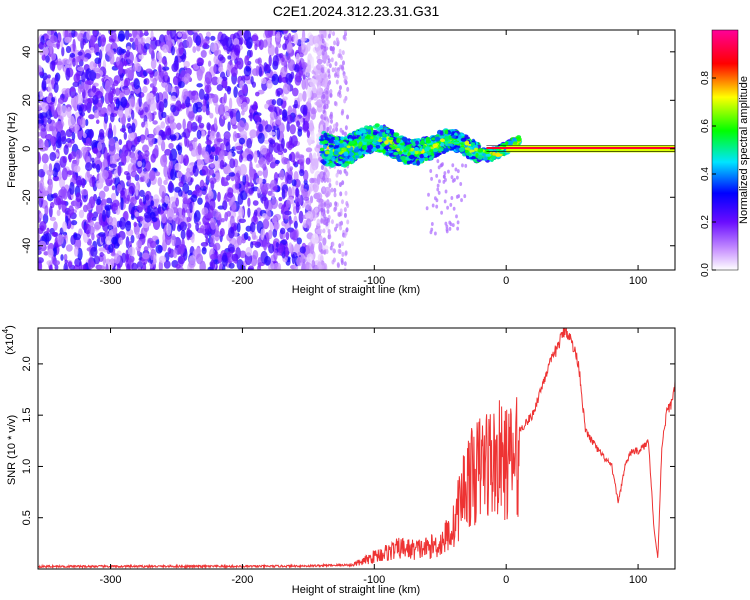 This screenshot has width=750, height=600. I want to click on snr-multiplier: (x104), so click(8, 340).